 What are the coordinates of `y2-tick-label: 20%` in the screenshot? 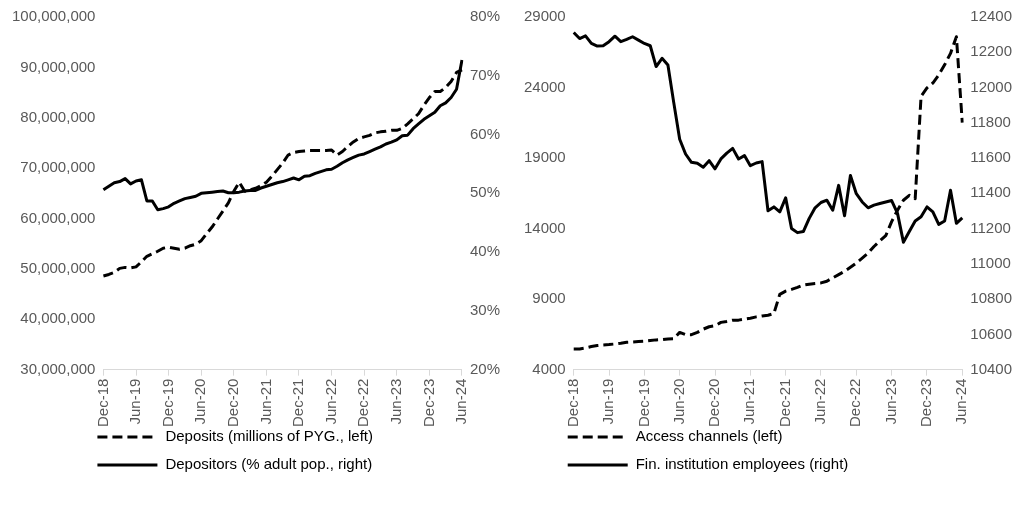 It's located at (485, 368).